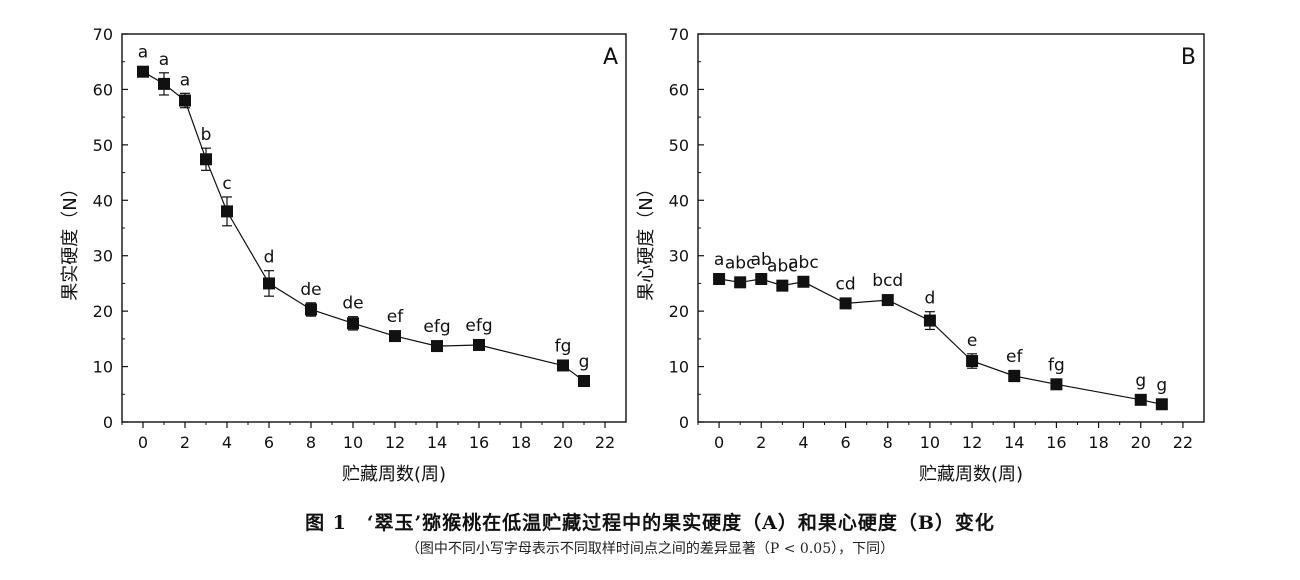  Describe the element at coordinates (940, 341) in the screenshot. I see `panel-b-series-line` at that location.